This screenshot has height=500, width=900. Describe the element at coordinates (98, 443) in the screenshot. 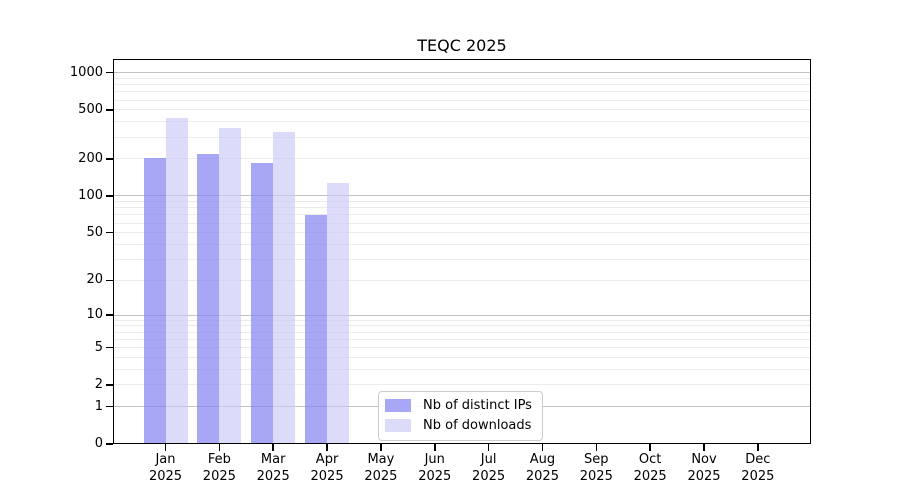

I see `y-tick-label: 0` at that location.